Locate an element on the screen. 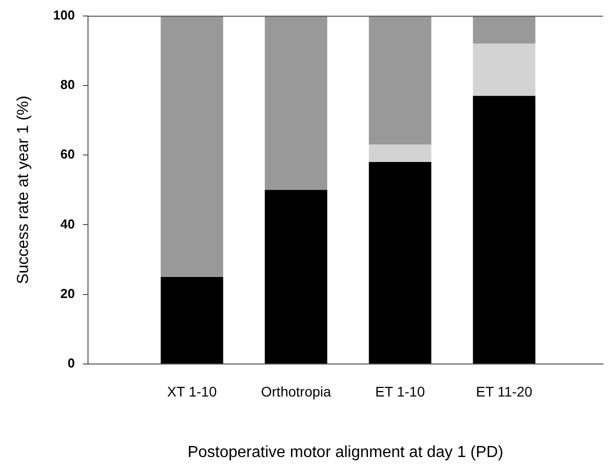 This screenshot has height=474, width=611. y-tick-label: 100 is located at coordinates (64, 14).